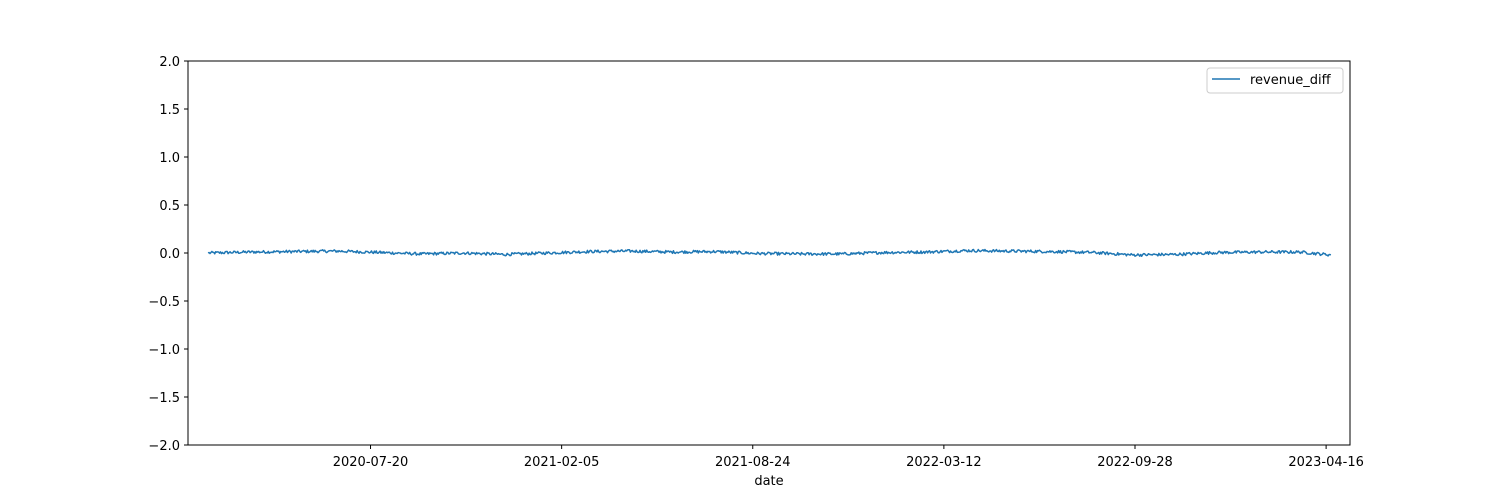 This screenshot has width=1500, height=500. I want to click on series-layer, so click(769, 252).